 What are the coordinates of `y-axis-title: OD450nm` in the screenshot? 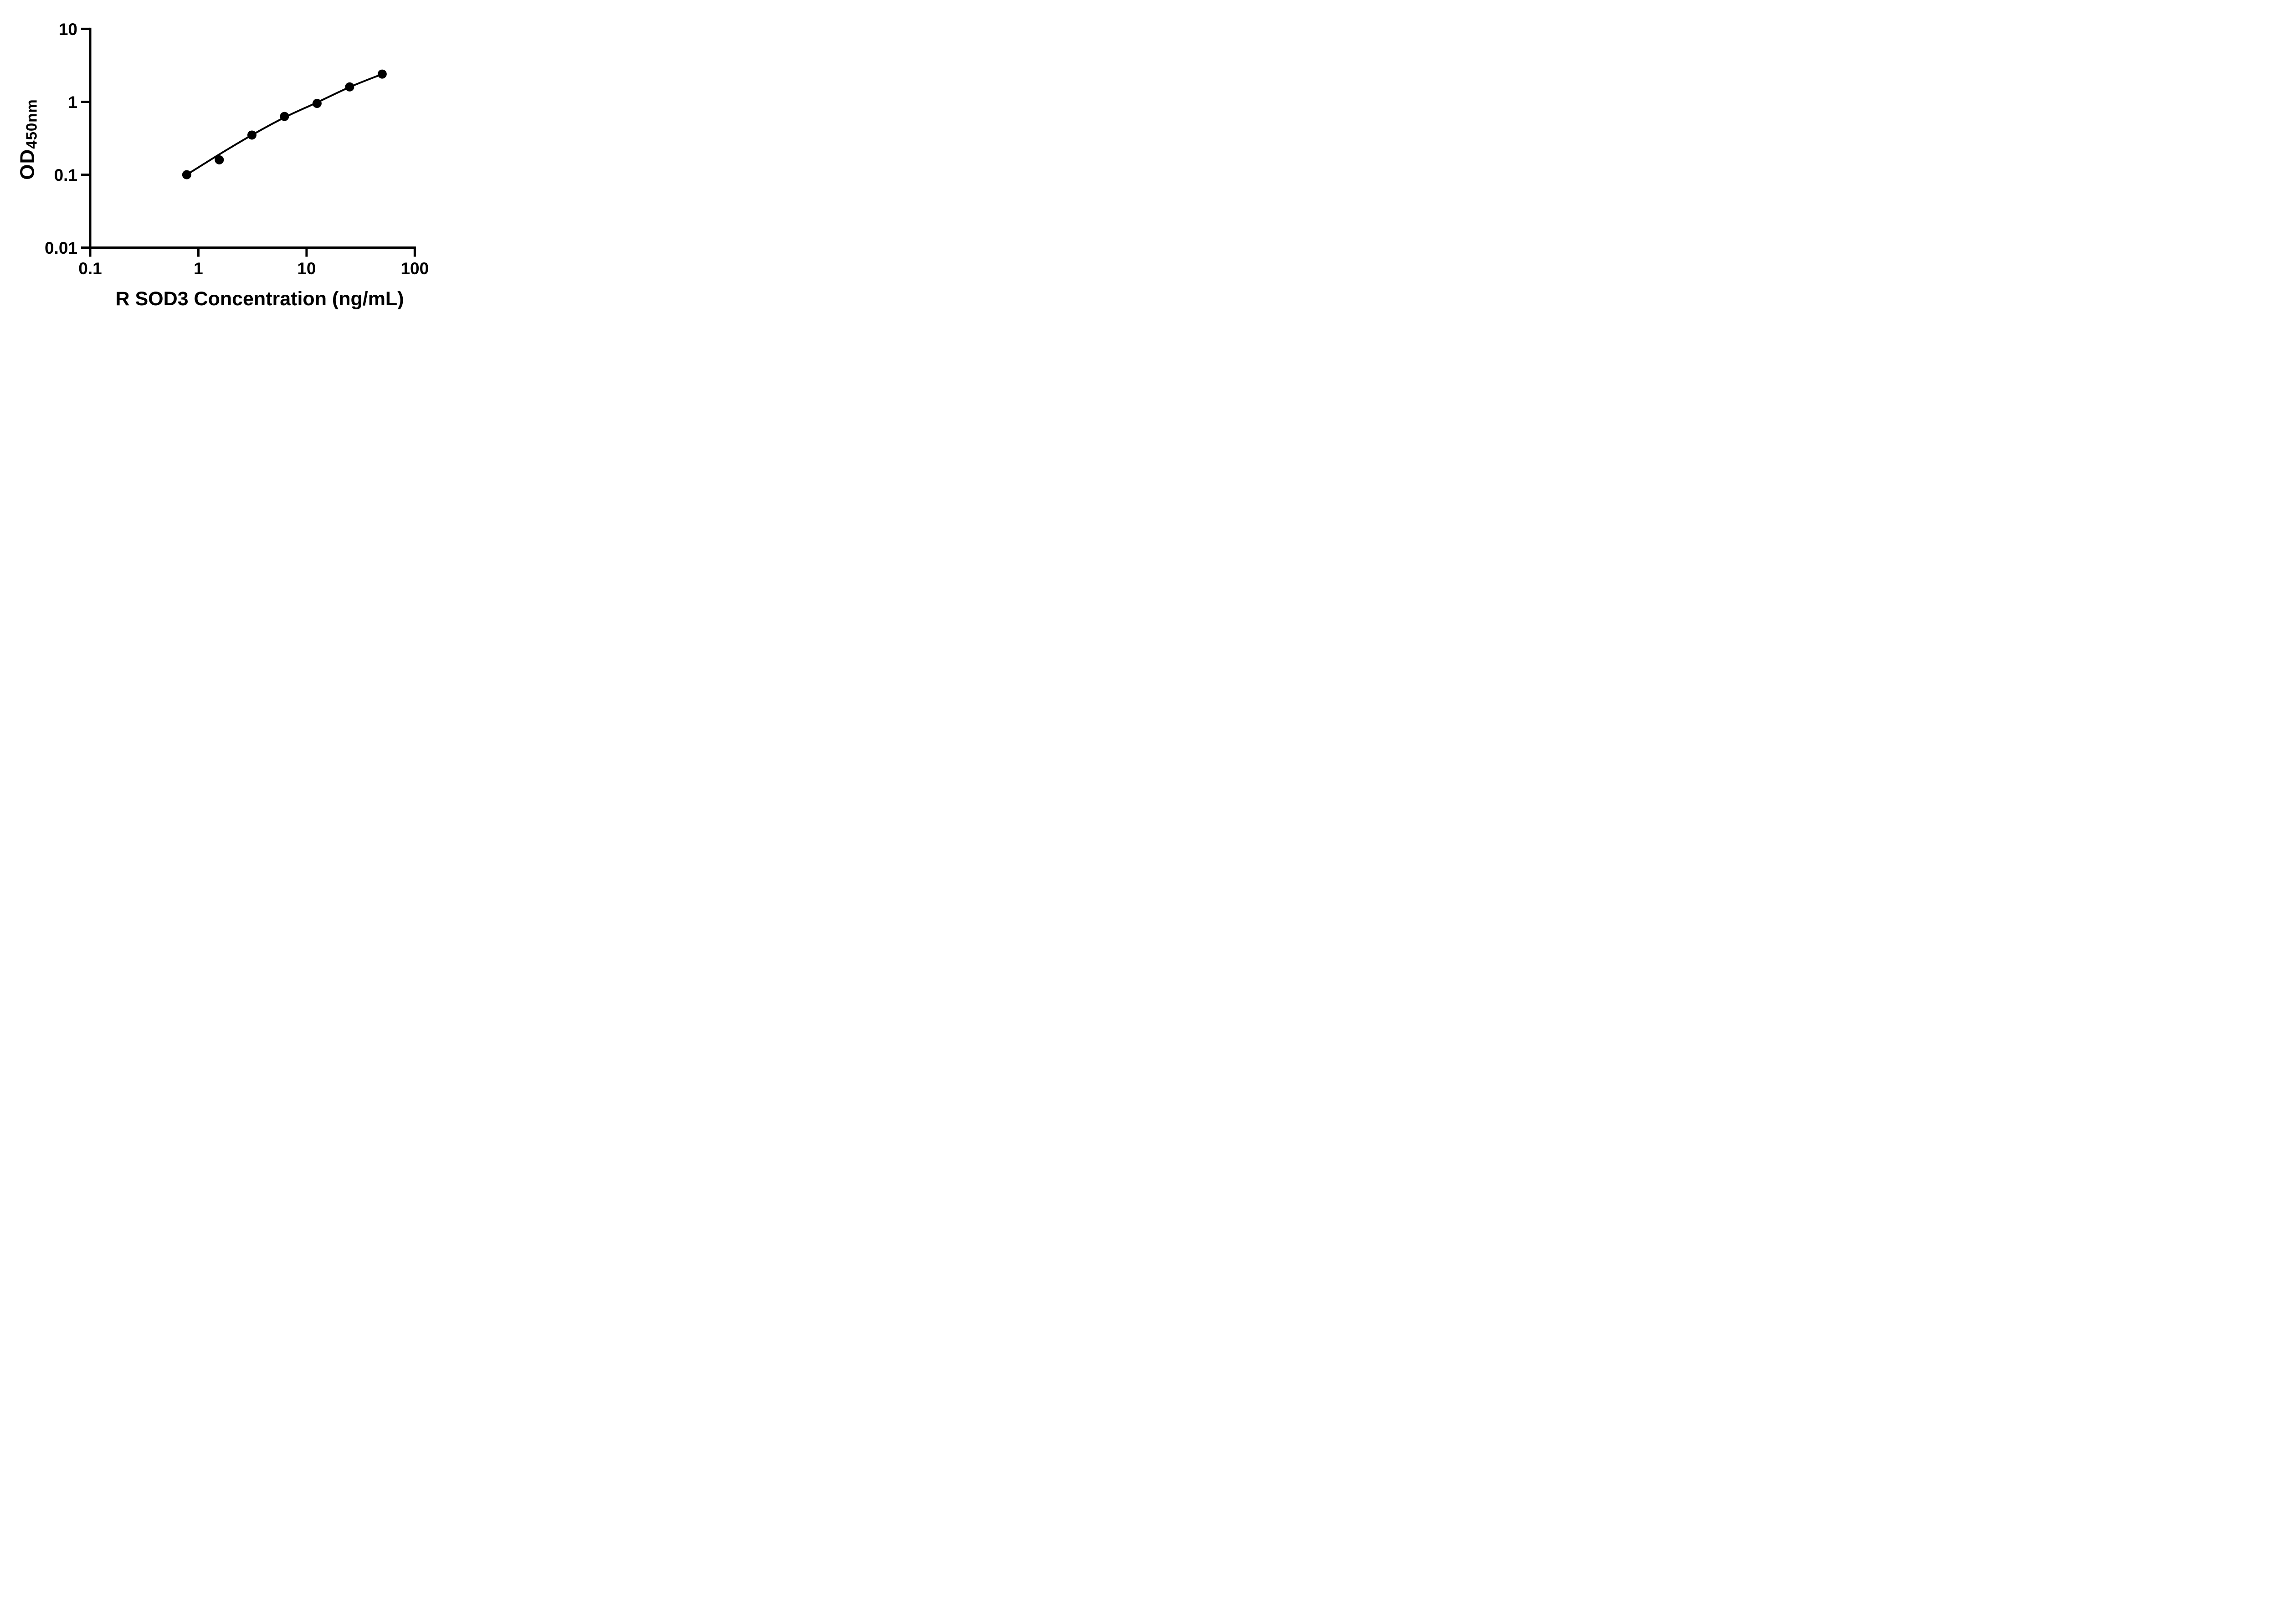 It's located at (28, 140).